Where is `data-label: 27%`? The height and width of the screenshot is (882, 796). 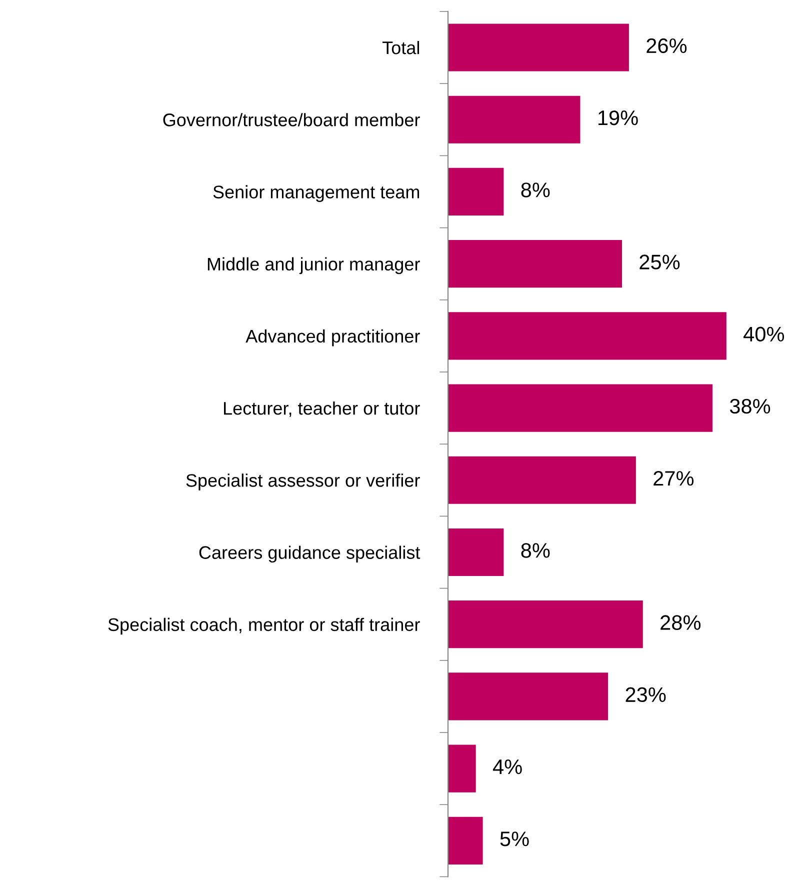
data-label: 27% is located at coordinates (674, 478).